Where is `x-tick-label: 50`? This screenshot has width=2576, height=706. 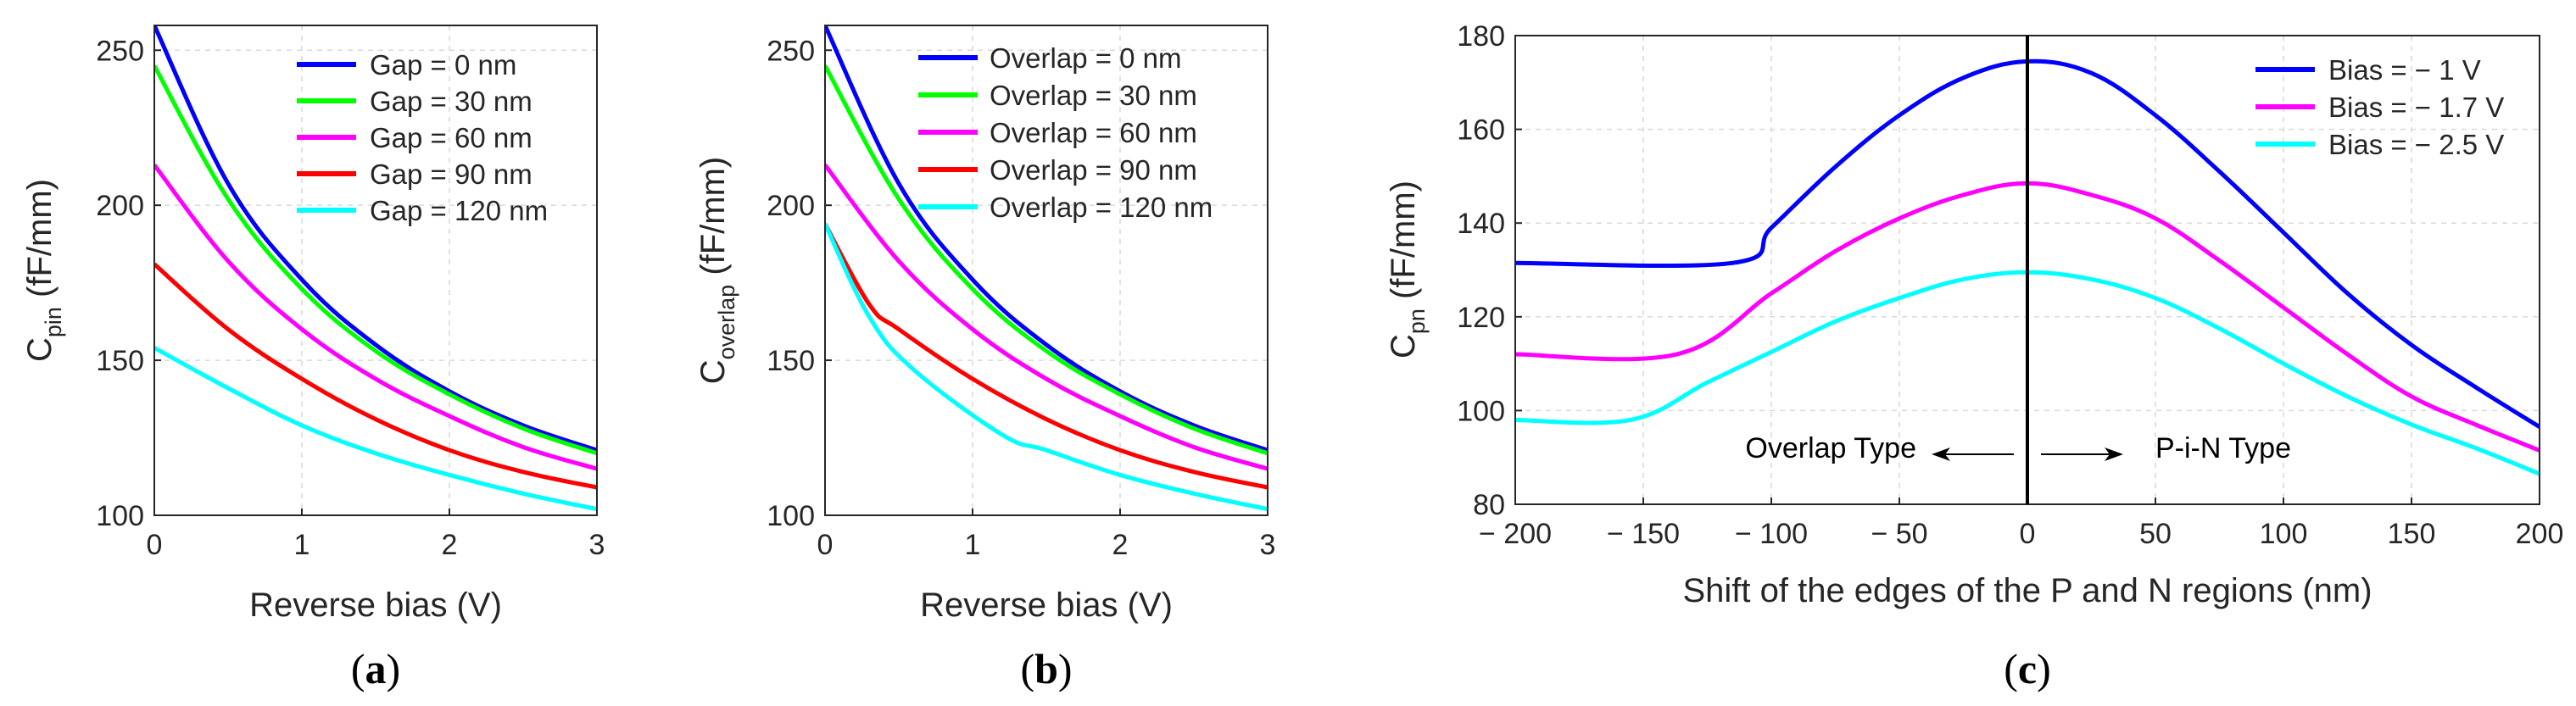
x-tick-label: 50 is located at coordinates (2155, 534).